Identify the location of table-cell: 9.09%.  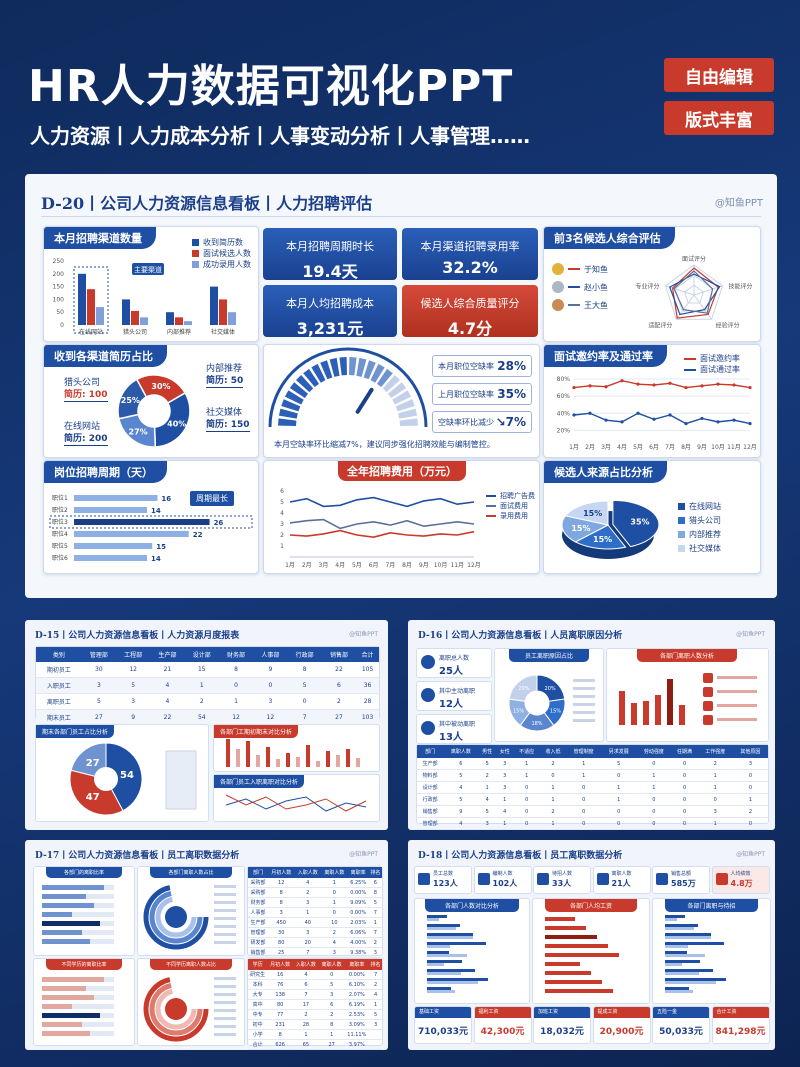
(358, 902).